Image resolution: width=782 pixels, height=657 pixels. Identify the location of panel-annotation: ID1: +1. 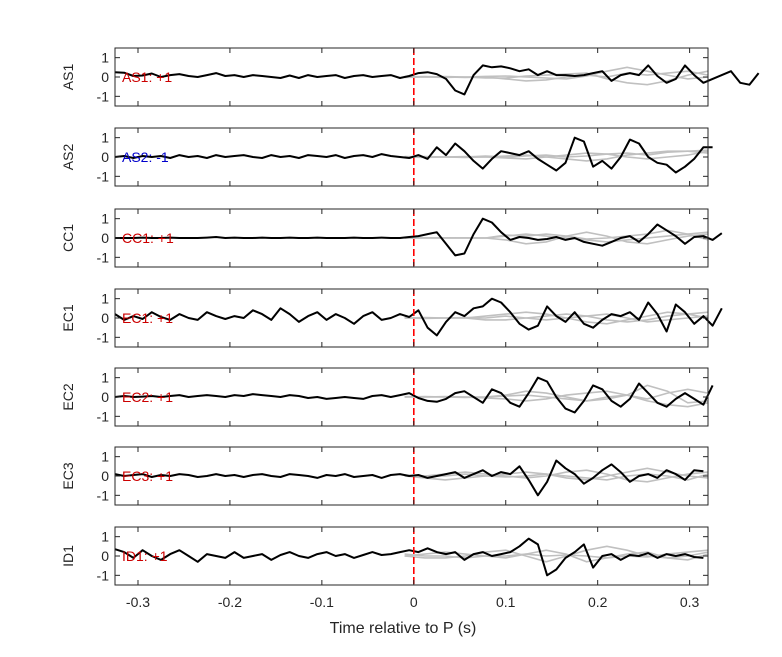
(145, 556).